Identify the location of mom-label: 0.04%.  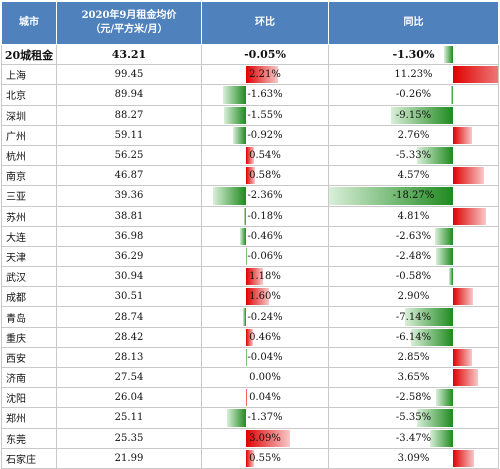
(265, 398).